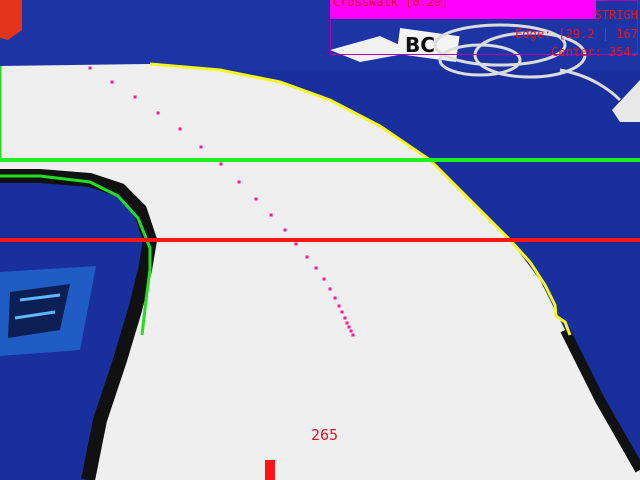 This screenshot has height=480, width=640. Describe the element at coordinates (320, 240) in the screenshot. I see `guide-line-lower` at that location.